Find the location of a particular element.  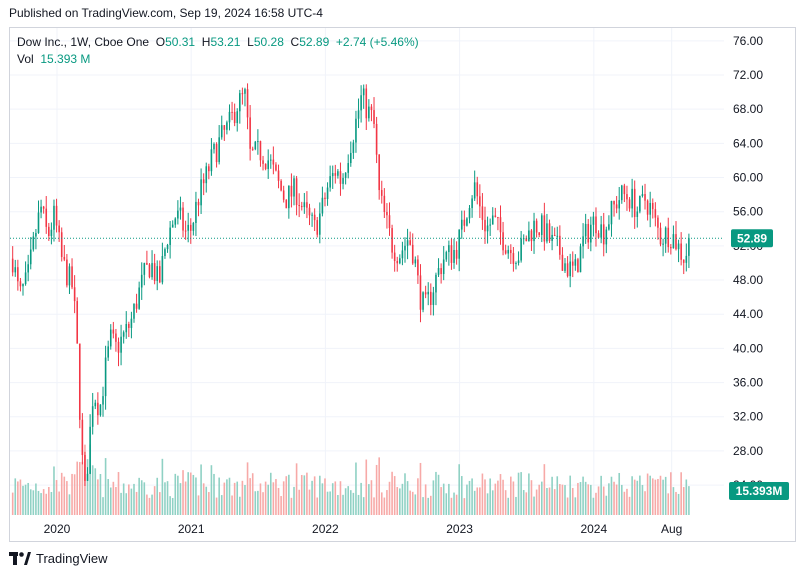

price-tick-label: 36.00 is located at coordinates (748, 383).